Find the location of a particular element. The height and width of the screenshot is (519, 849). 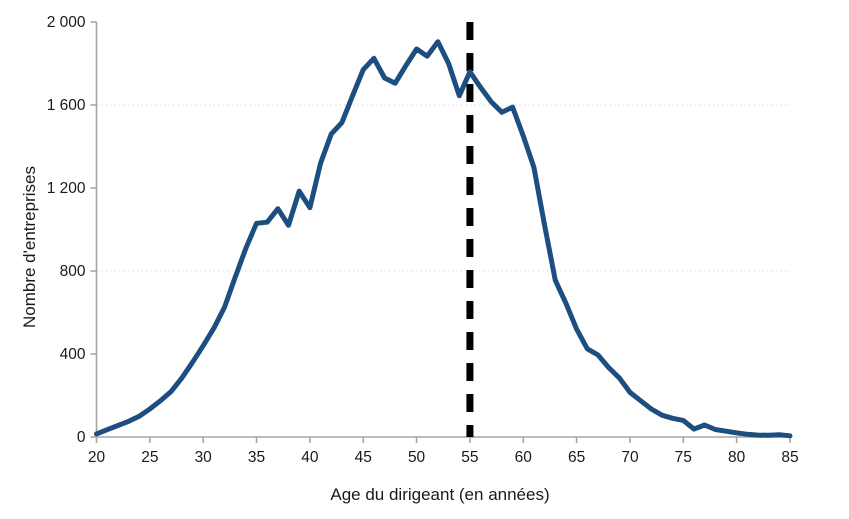

x-tick-label: 75 is located at coordinates (683, 457).